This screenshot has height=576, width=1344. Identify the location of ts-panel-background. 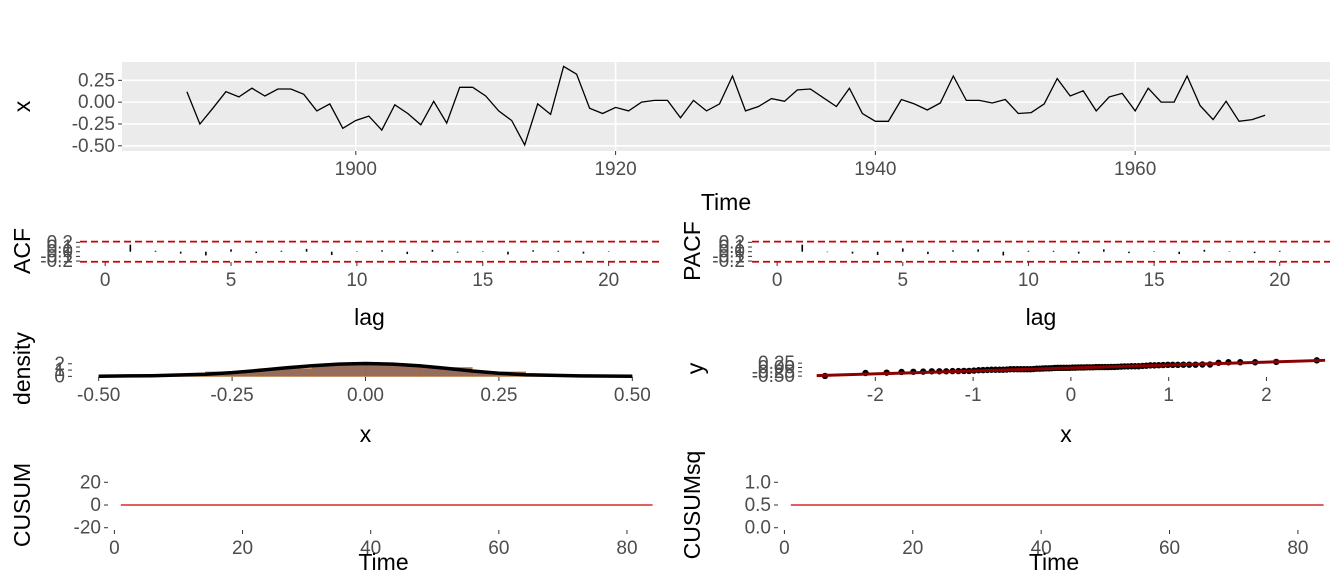
(726, 106).